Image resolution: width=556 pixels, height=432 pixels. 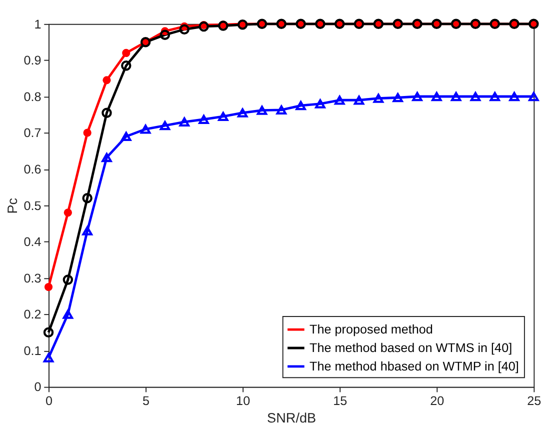 What do you see at coordinates (38, 387) in the screenshot?
I see `y-tick-label: 0` at bounding box center [38, 387].